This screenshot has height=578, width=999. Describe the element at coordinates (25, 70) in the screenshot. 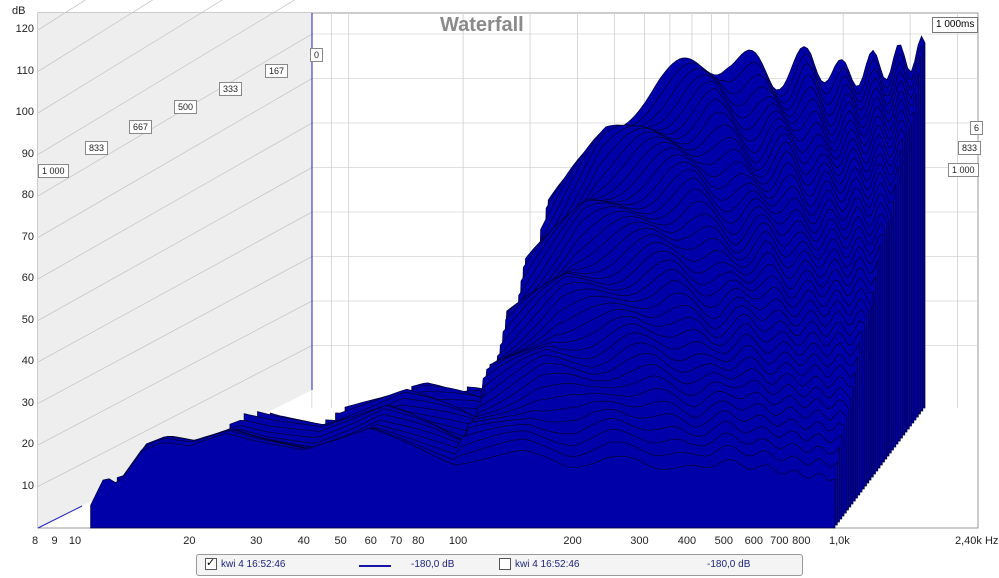

I see `y-tick-label: 110` at that location.